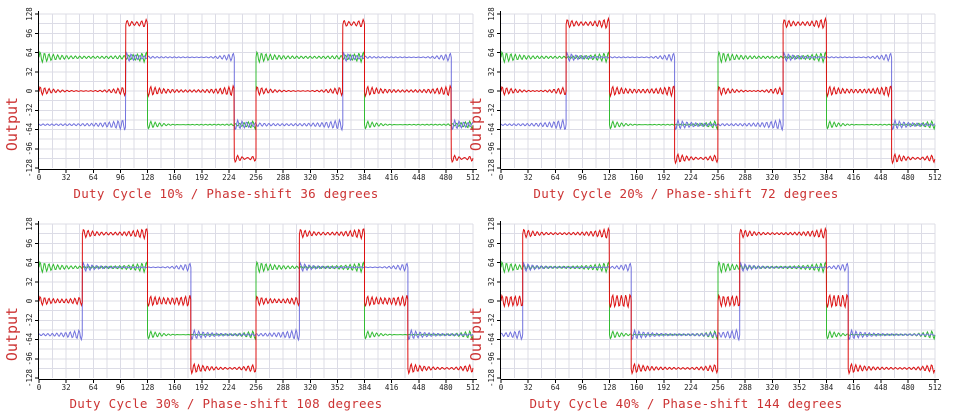 The height and width of the screenshot is (420, 960). I want to click on y-axis-label-output-1: Output, so click(12, 124).